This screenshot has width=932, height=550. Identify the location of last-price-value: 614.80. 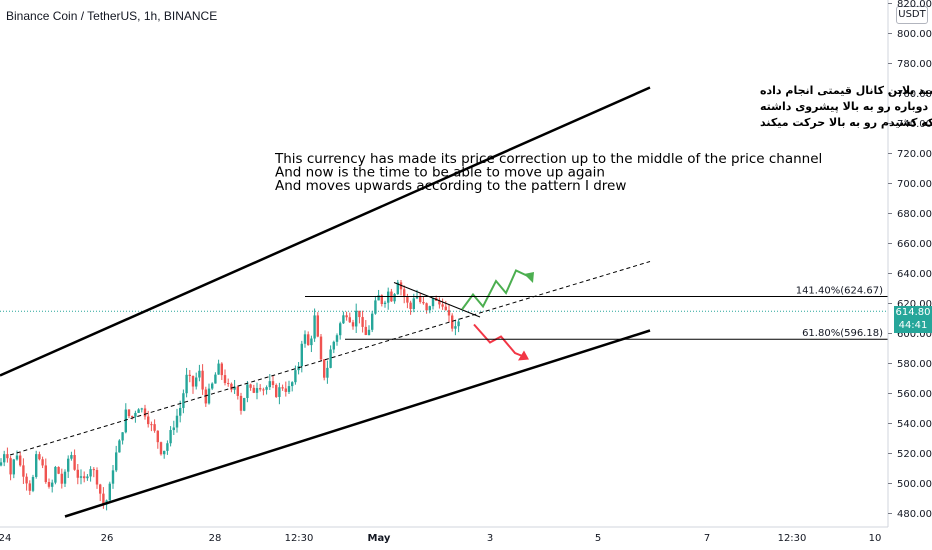
(913, 312).